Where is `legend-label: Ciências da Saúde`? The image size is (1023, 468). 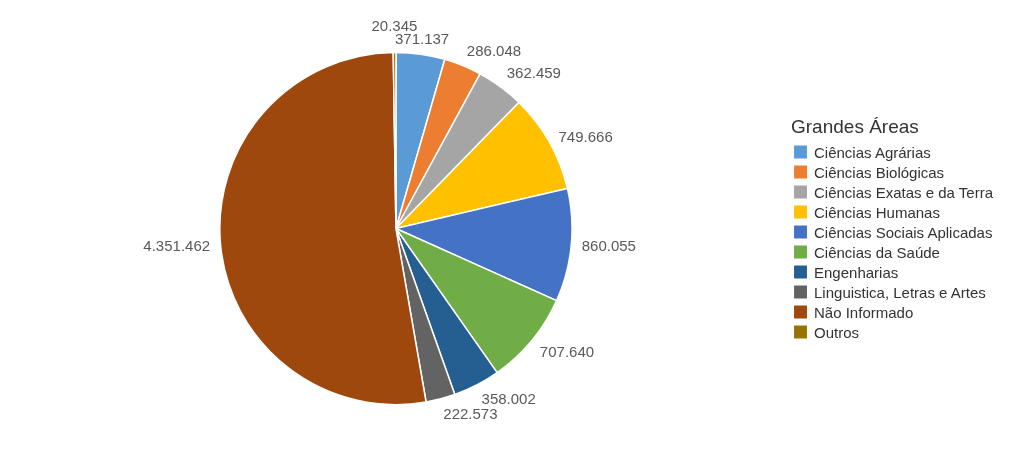
legend-label: Ciências da Saúde is located at coordinates (877, 251).